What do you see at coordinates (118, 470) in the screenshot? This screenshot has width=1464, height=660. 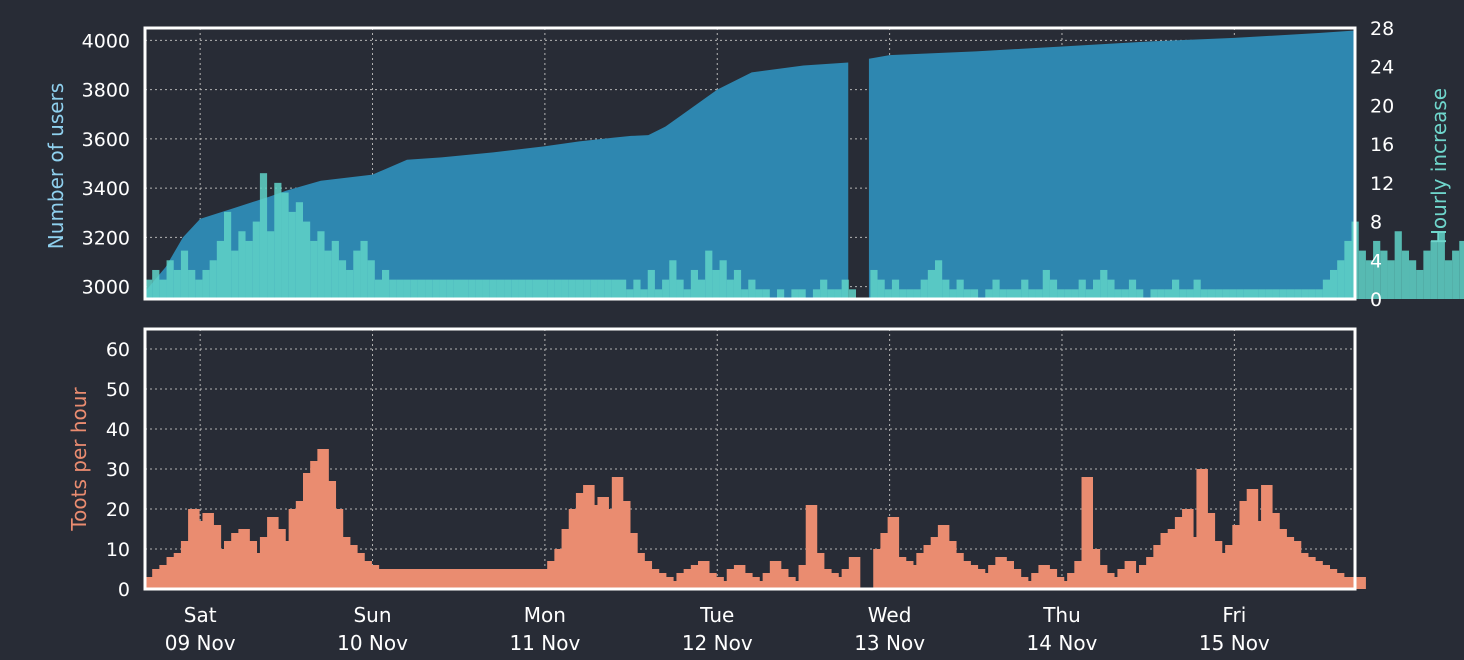 I see `toots-y-tick-label: 30` at bounding box center [118, 470].